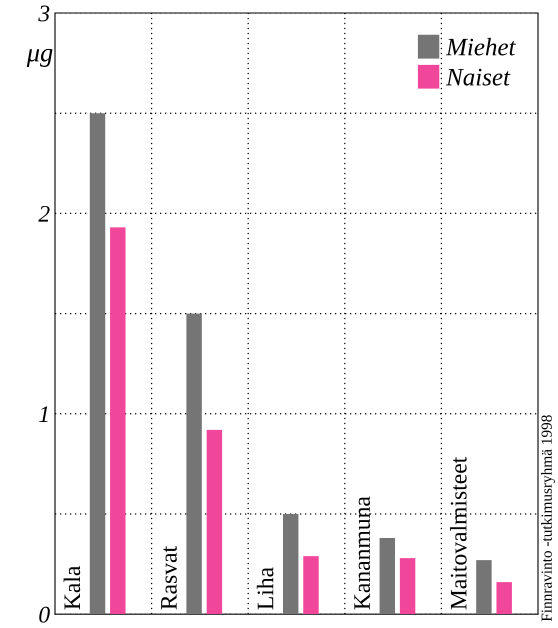  I want to click on y-tick-label: 0, so click(44, 614).